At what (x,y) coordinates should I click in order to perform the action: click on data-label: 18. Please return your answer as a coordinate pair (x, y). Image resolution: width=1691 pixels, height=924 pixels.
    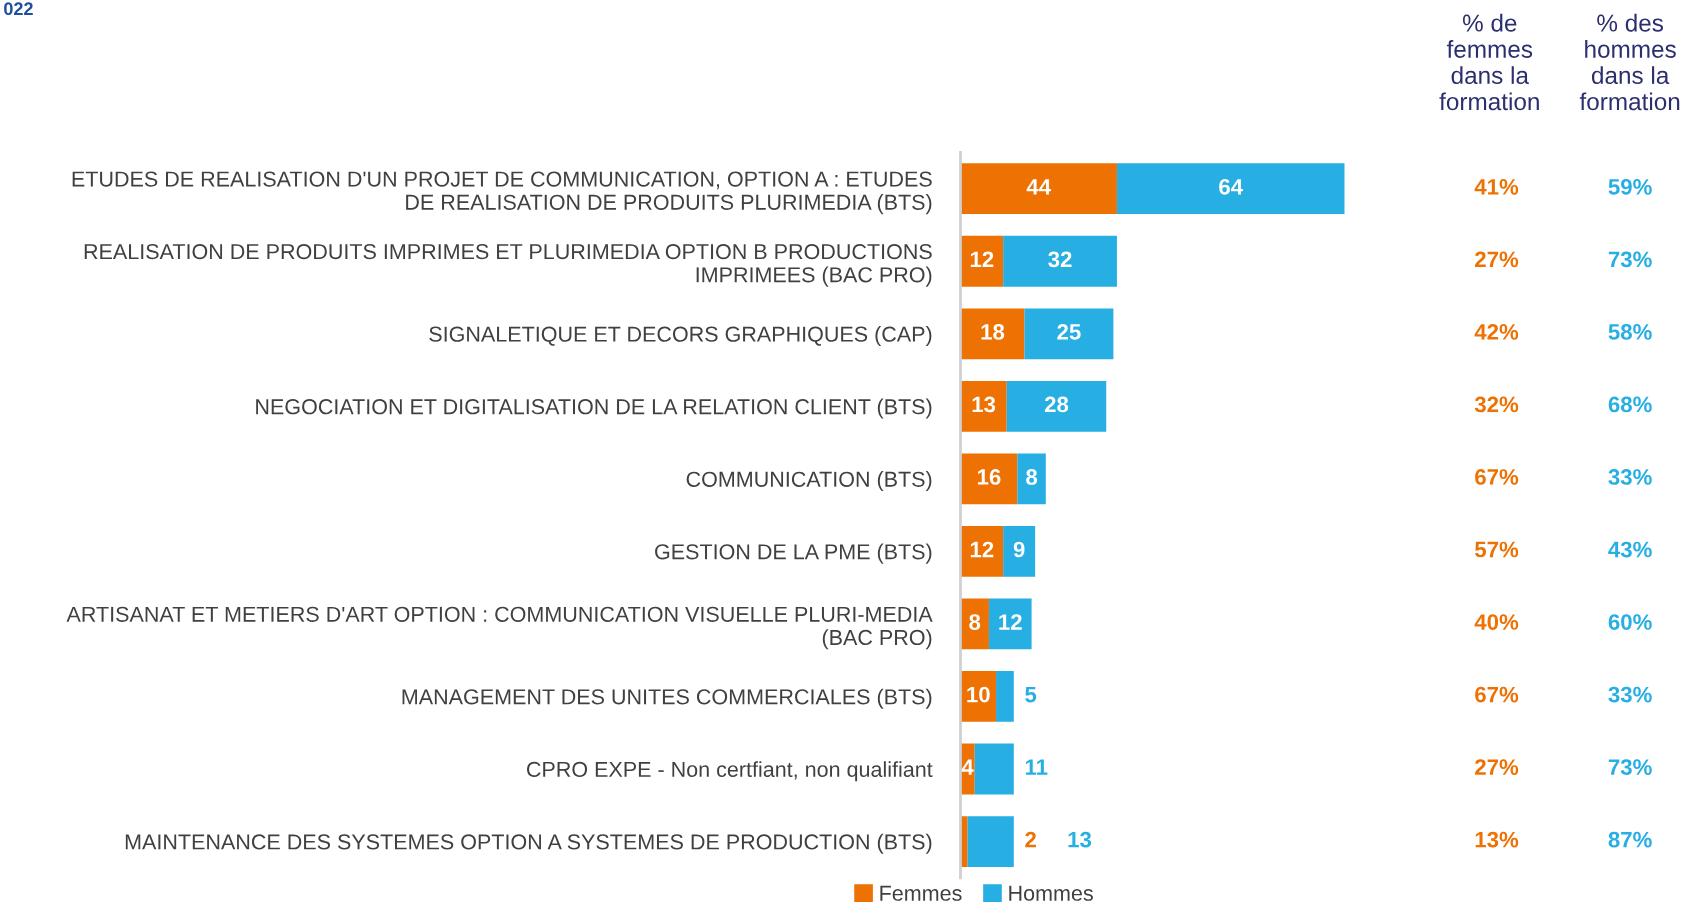
    Looking at the image, I should click on (993, 332).